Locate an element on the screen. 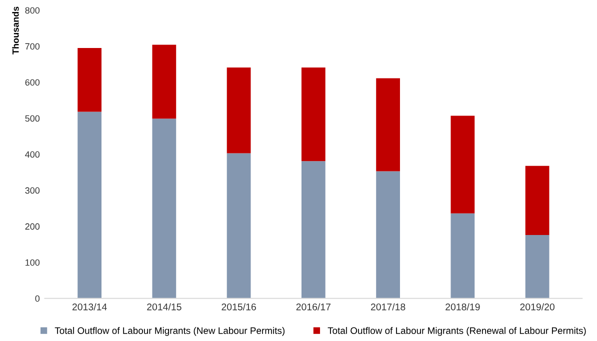  x-tick-label: 2013/14 is located at coordinates (89, 306).